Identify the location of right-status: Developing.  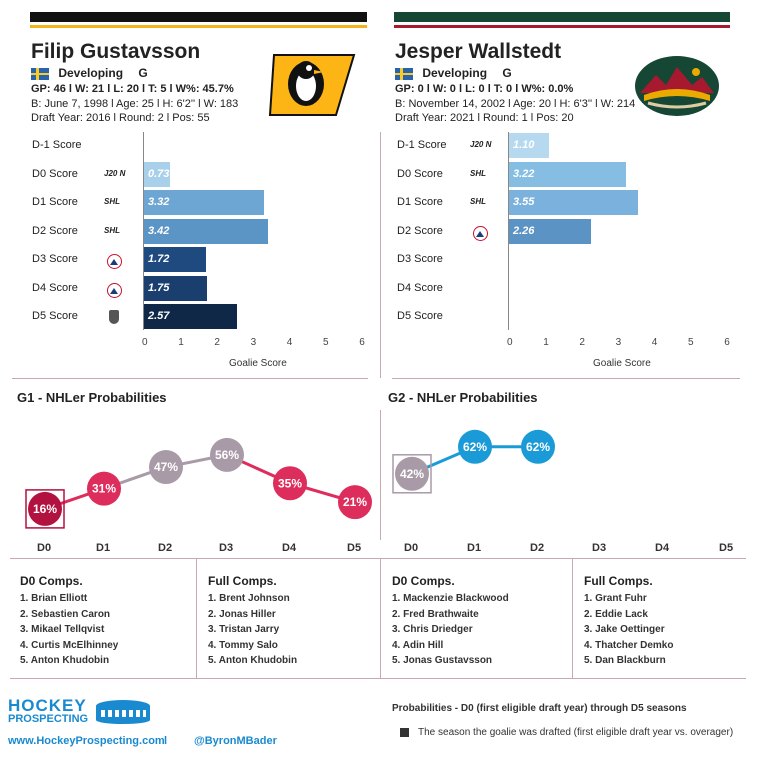
(455, 73).